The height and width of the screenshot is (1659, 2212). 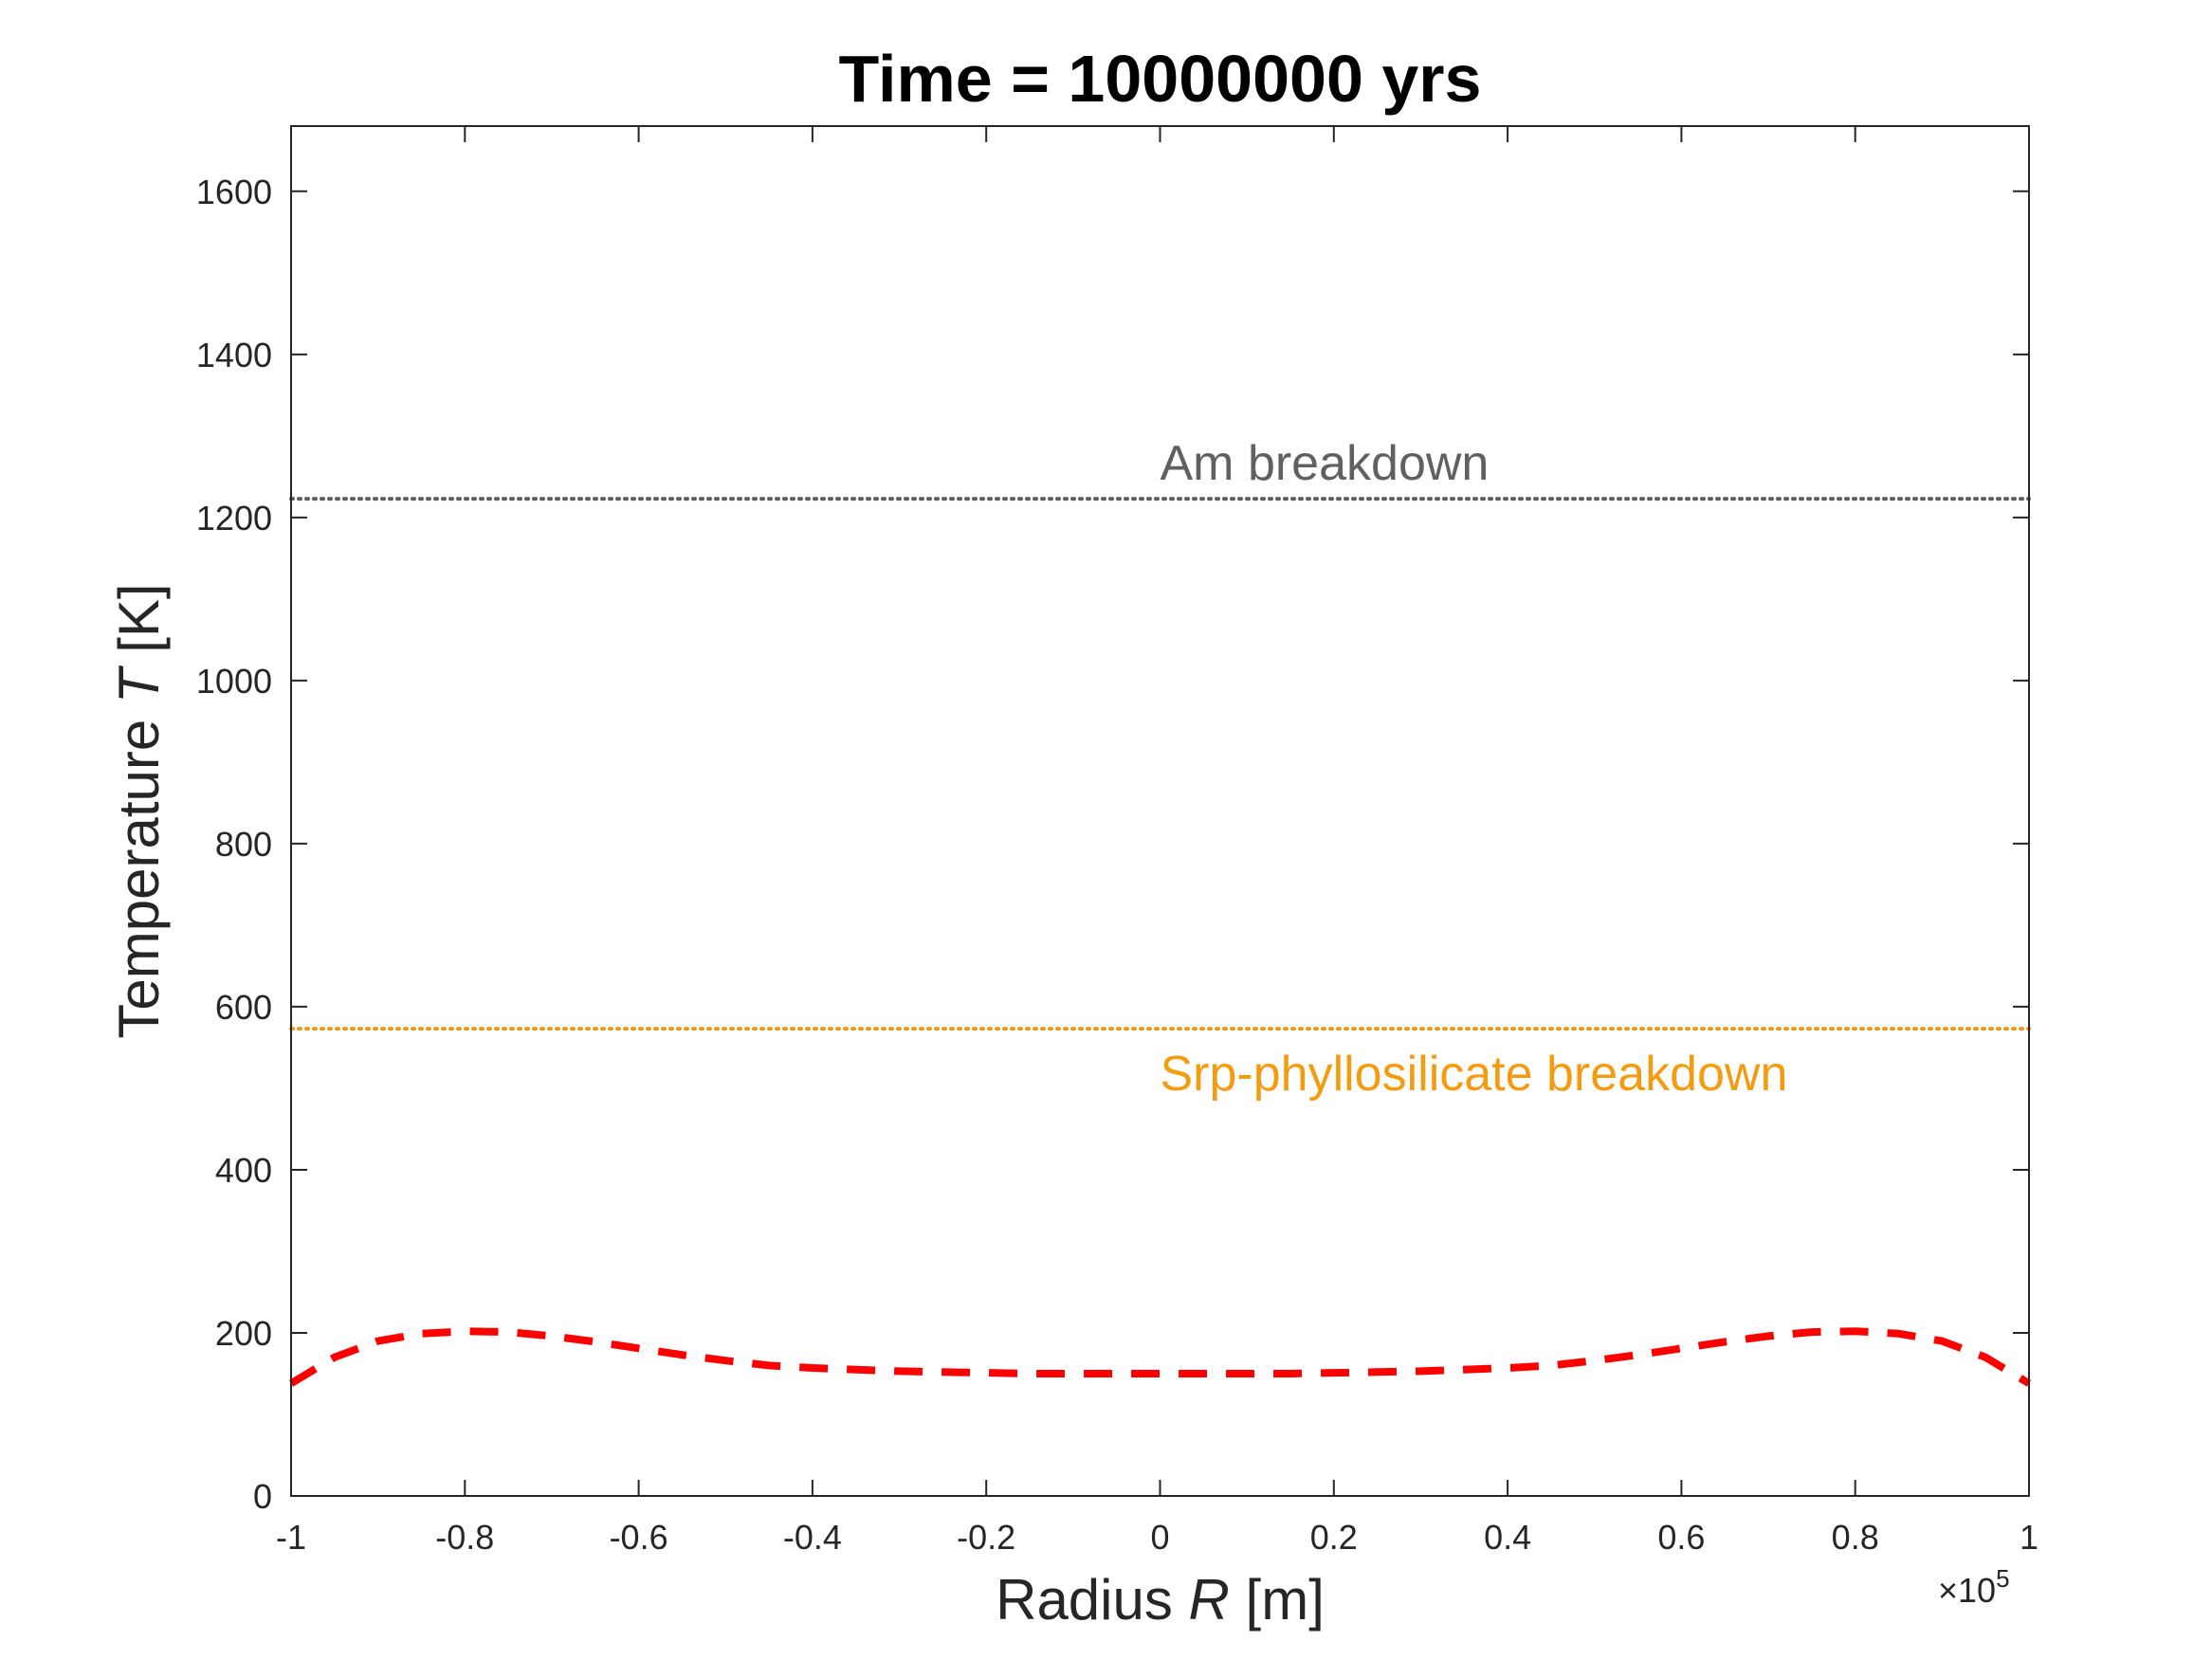 I want to click on temperature-series-line, so click(x=1160, y=1357).